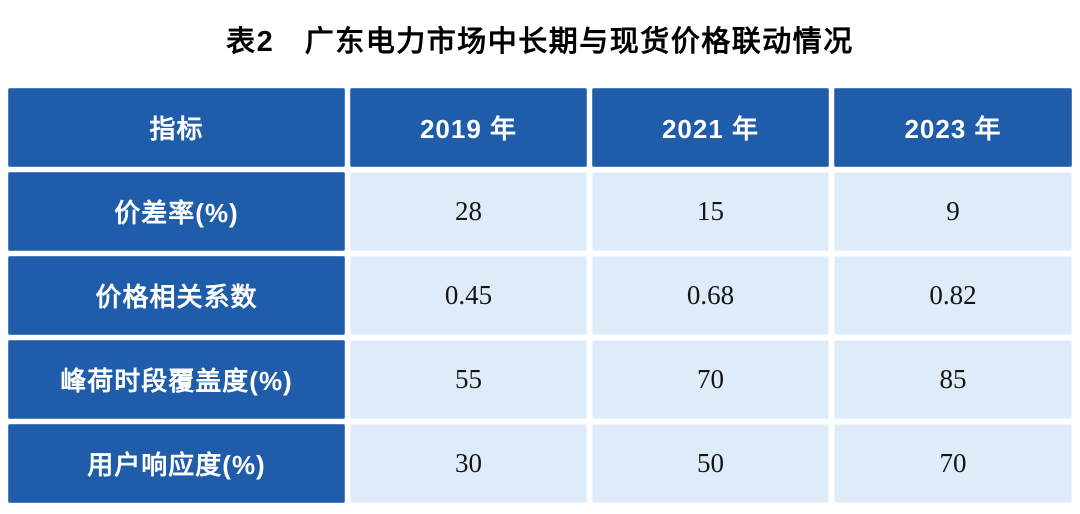 The image size is (1080, 514). I want to click on table-cell: 28, so click(468, 211).